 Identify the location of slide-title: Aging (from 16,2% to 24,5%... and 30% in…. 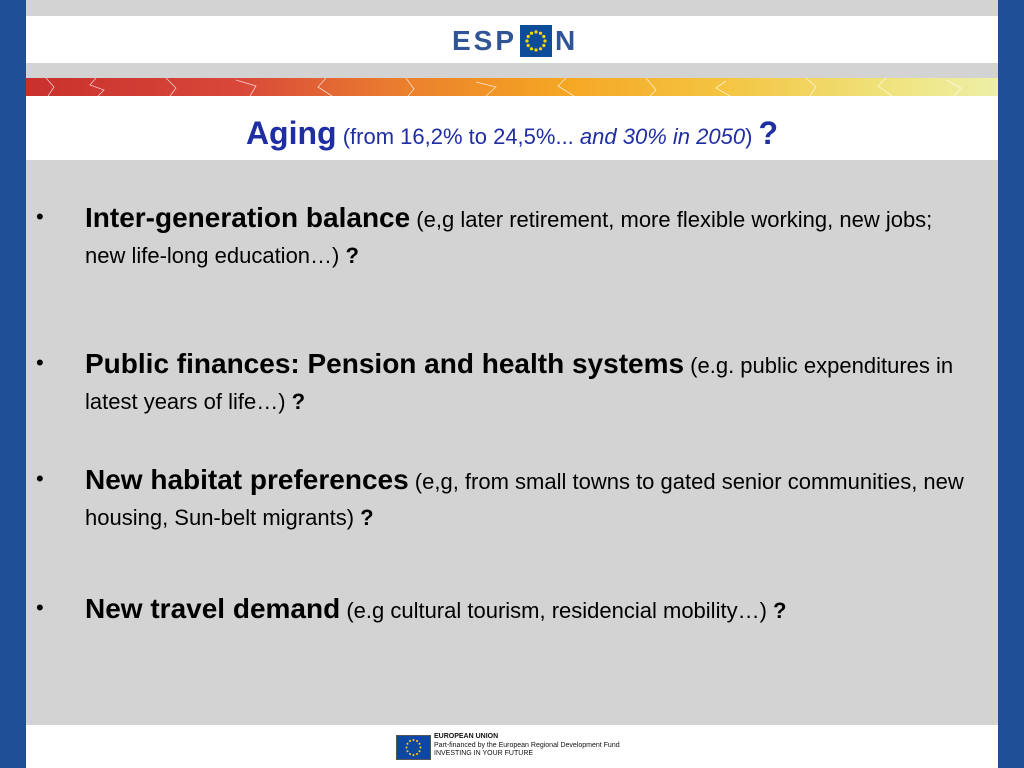
(512, 135).